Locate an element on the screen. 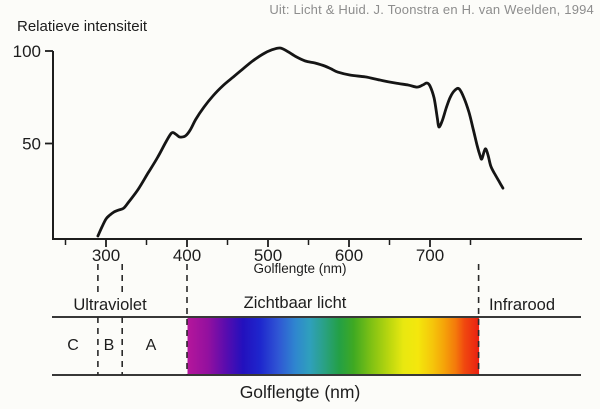 Image resolution: width=600 pixels, height=409 pixels. y-tick-label-100: 100 is located at coordinates (27, 51).